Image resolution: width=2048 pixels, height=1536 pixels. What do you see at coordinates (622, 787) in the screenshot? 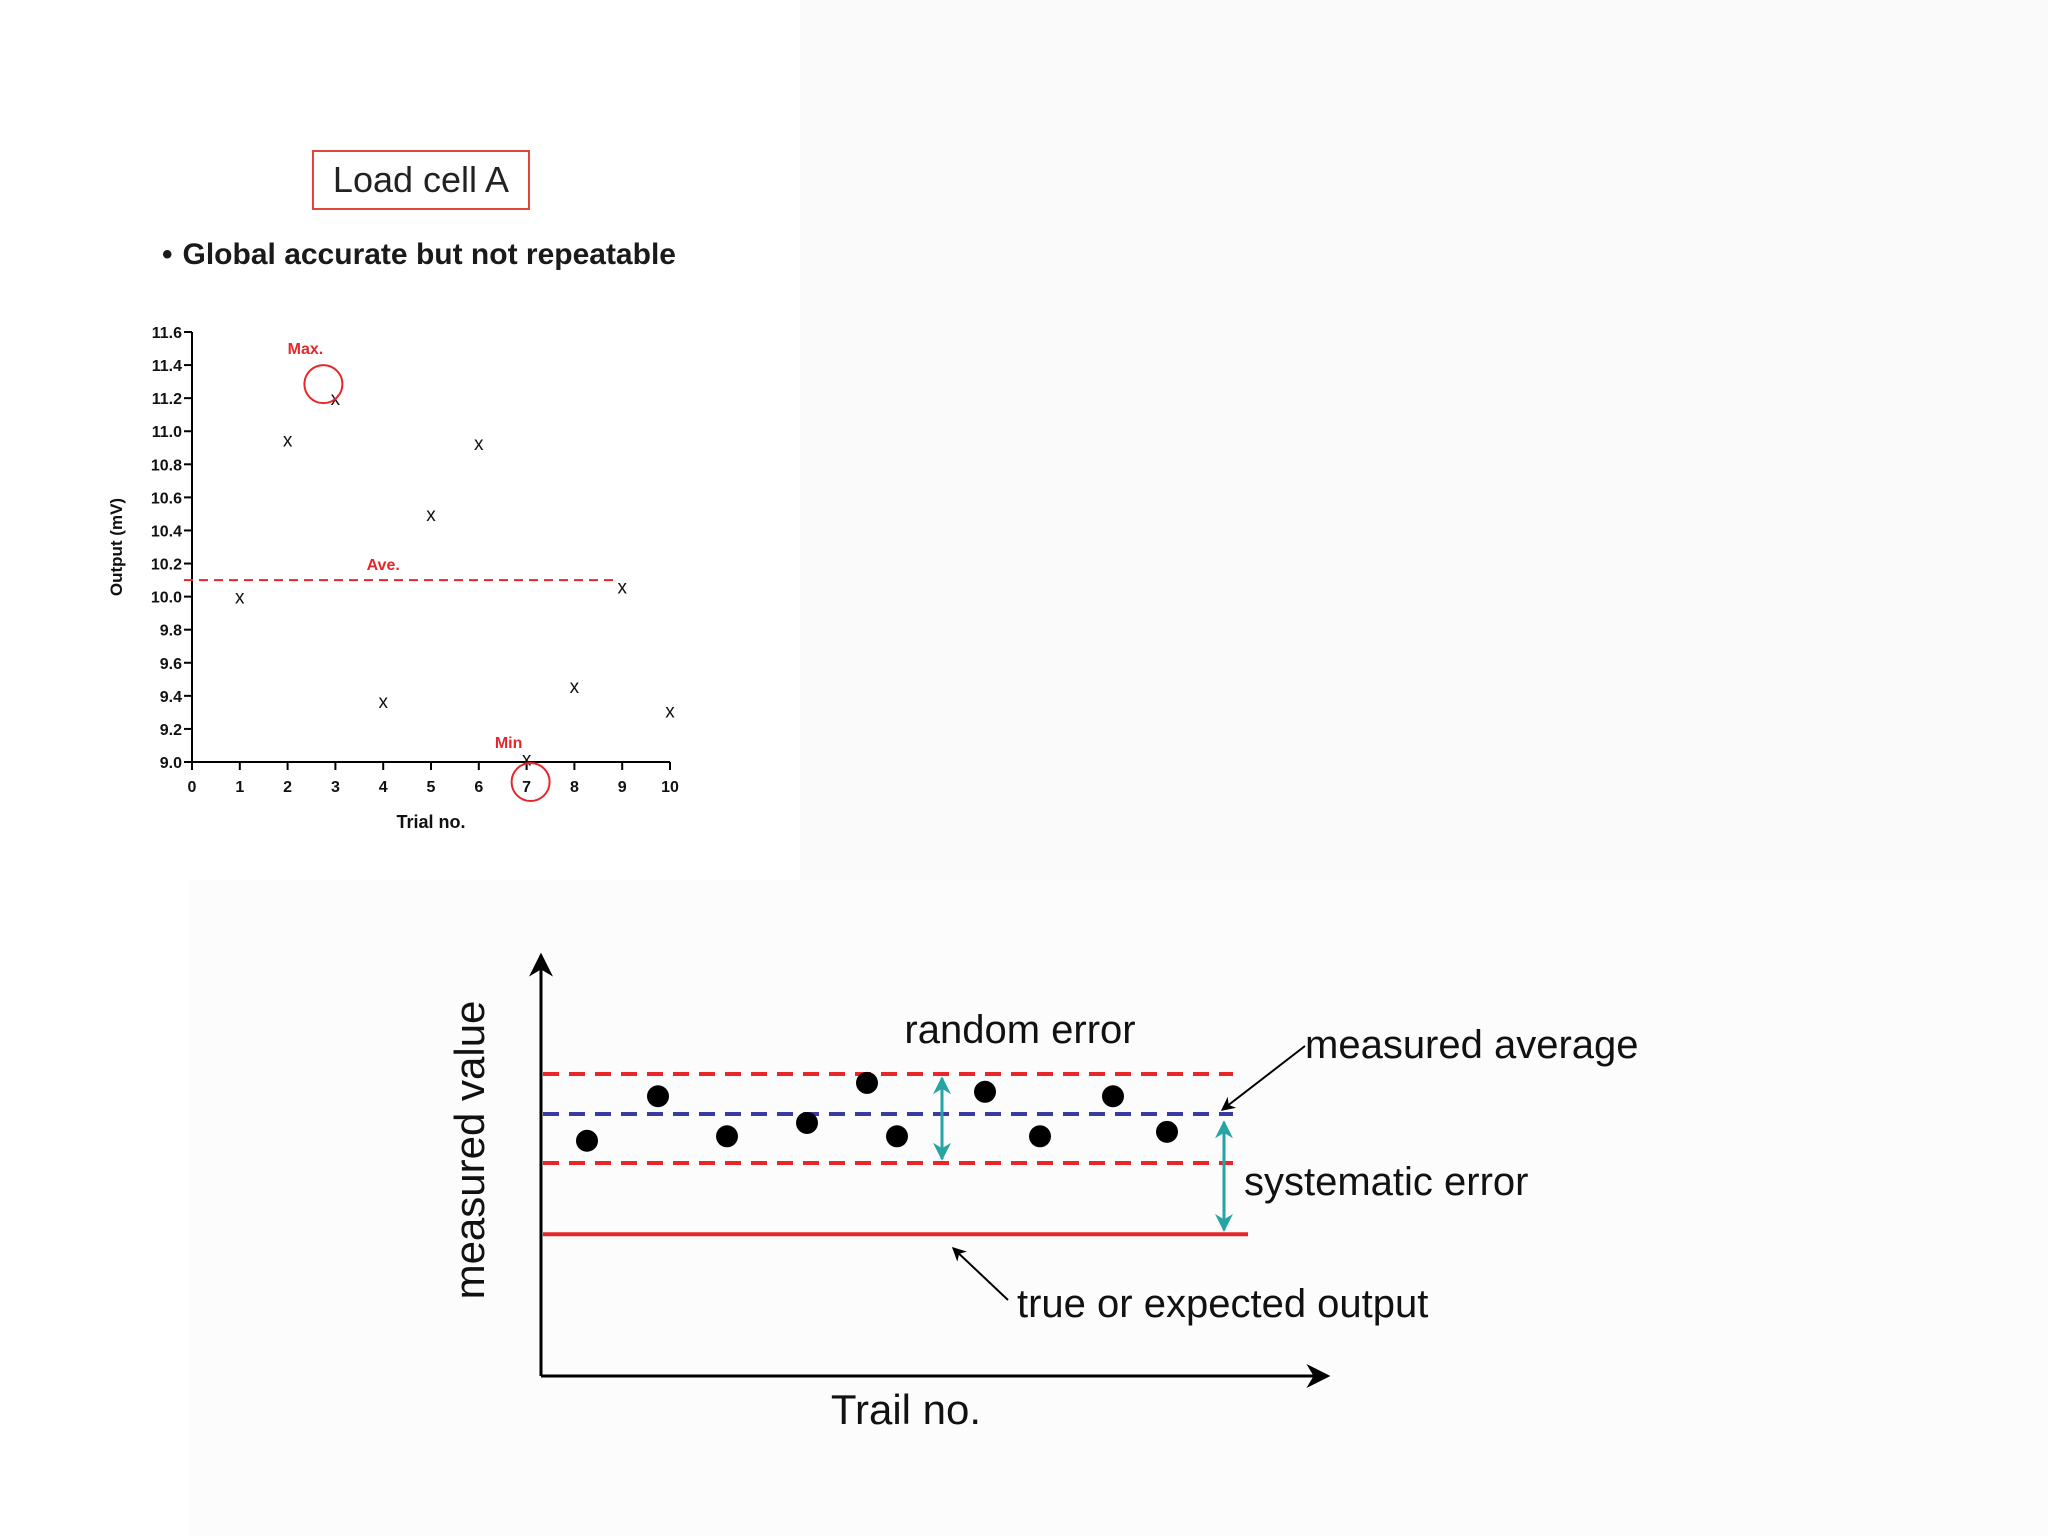
I see `x-tick-label: 9` at bounding box center [622, 787].